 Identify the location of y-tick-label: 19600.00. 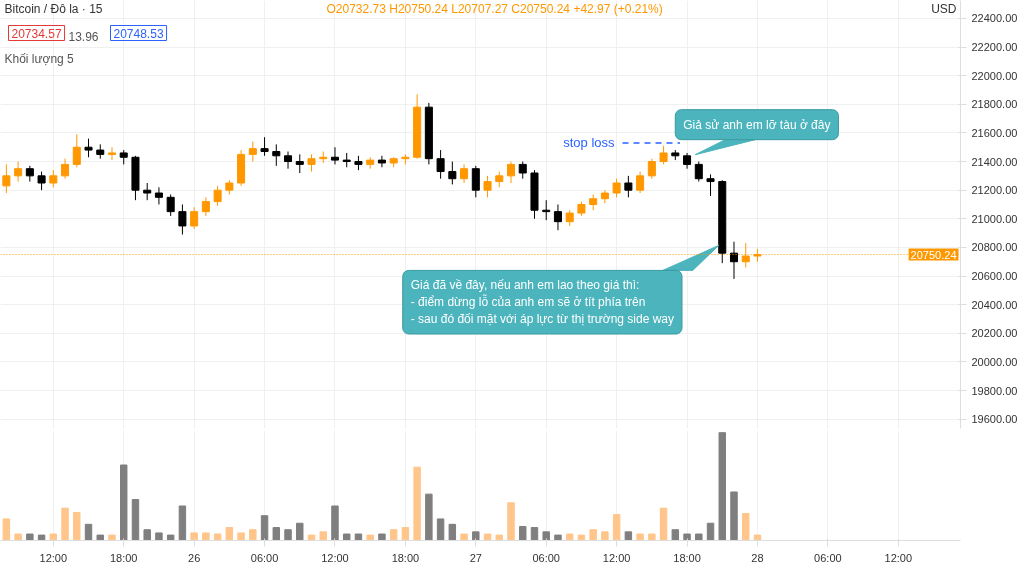
(994, 419).